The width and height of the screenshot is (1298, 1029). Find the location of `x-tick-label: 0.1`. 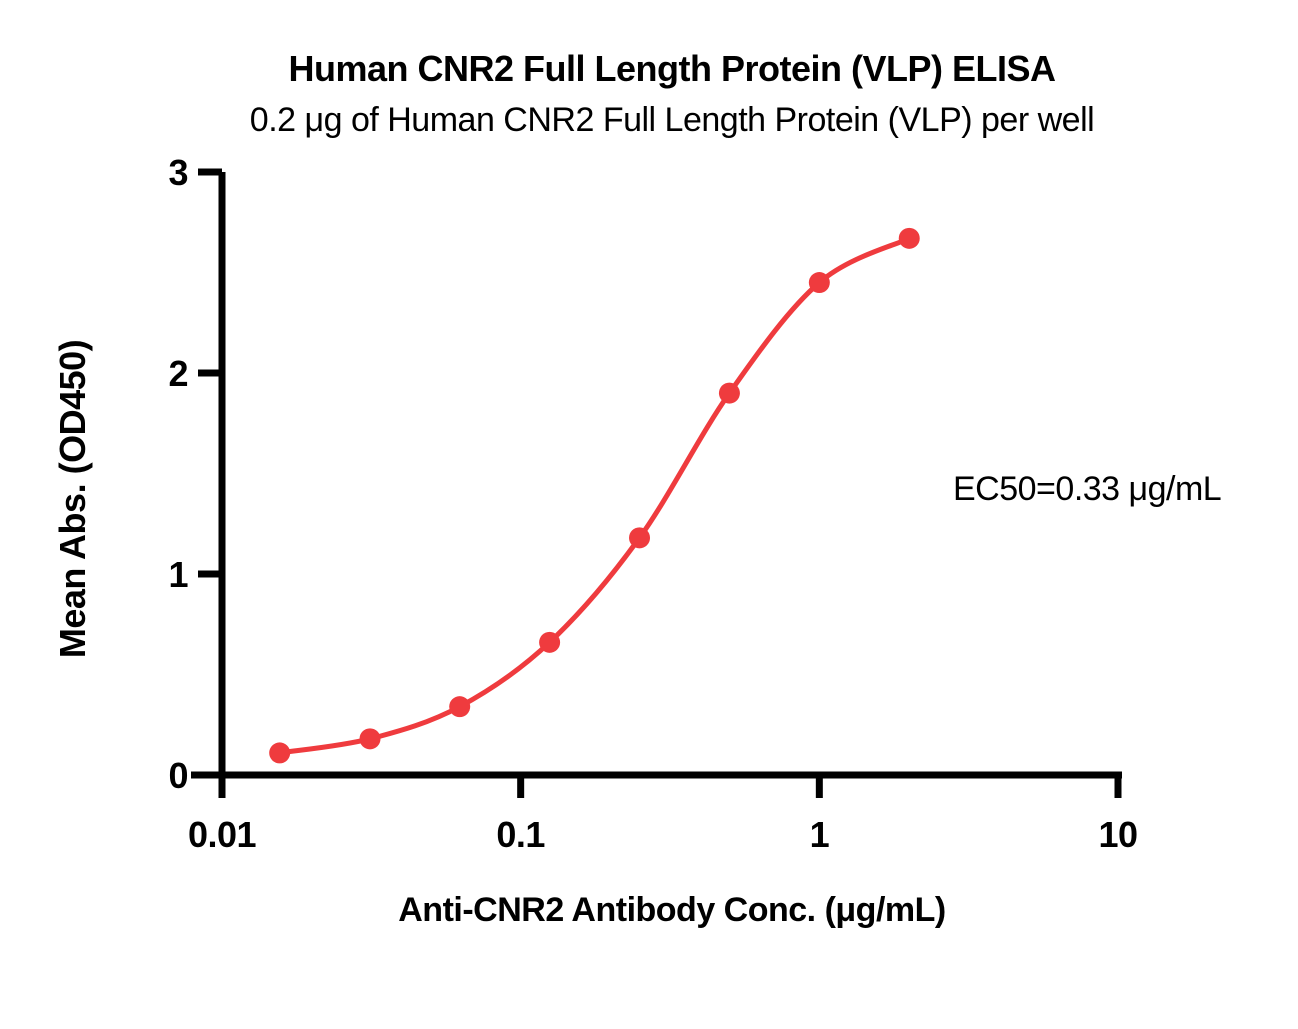

x-tick-label: 0.1 is located at coordinates (520, 834).